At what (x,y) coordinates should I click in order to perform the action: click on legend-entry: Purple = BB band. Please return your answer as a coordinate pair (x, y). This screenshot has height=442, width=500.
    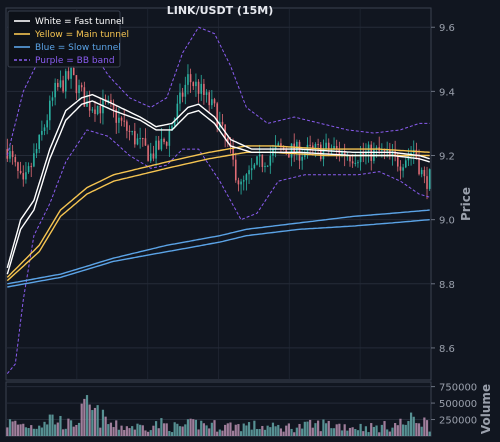
    Looking at the image, I should click on (75, 61).